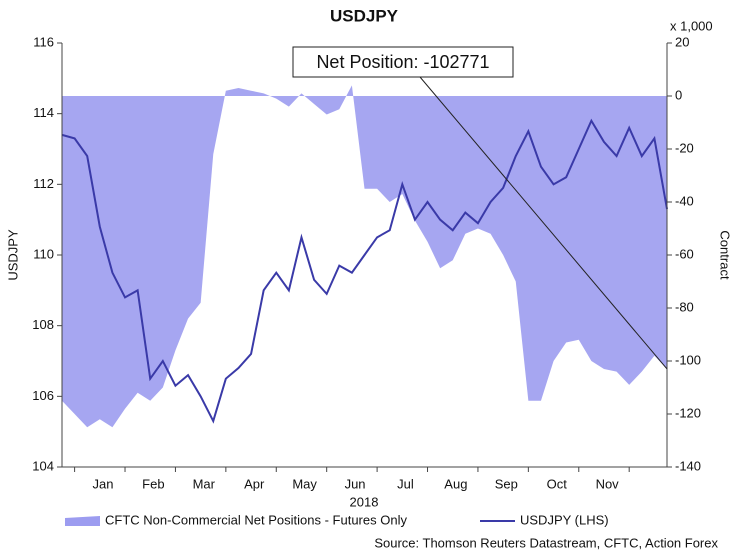 Image resolution: width=738 pixels, height=557 pixels. Describe the element at coordinates (564, 519) in the screenshot. I see `legend-label: USDJPY (LHS)` at that location.